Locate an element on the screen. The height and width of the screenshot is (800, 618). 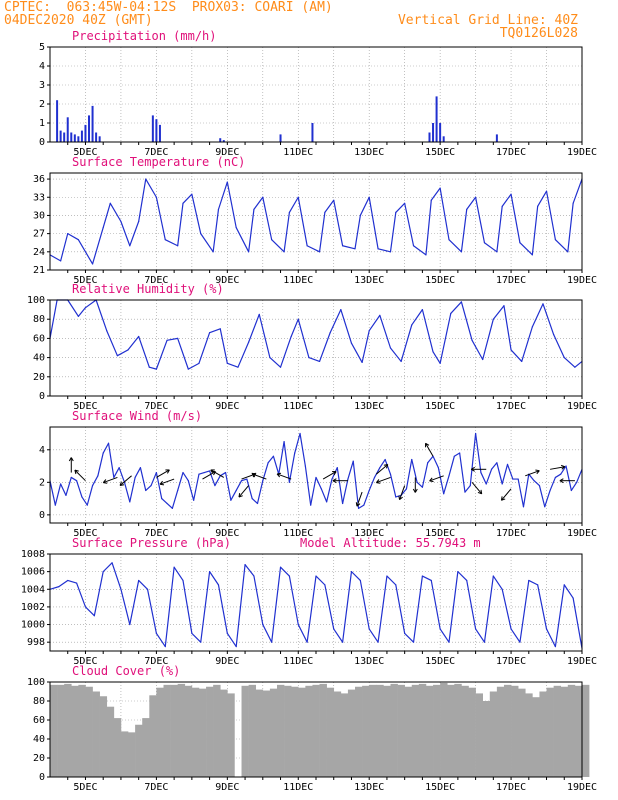
y-tick-label: 1004 is located at coordinates (33, 589).